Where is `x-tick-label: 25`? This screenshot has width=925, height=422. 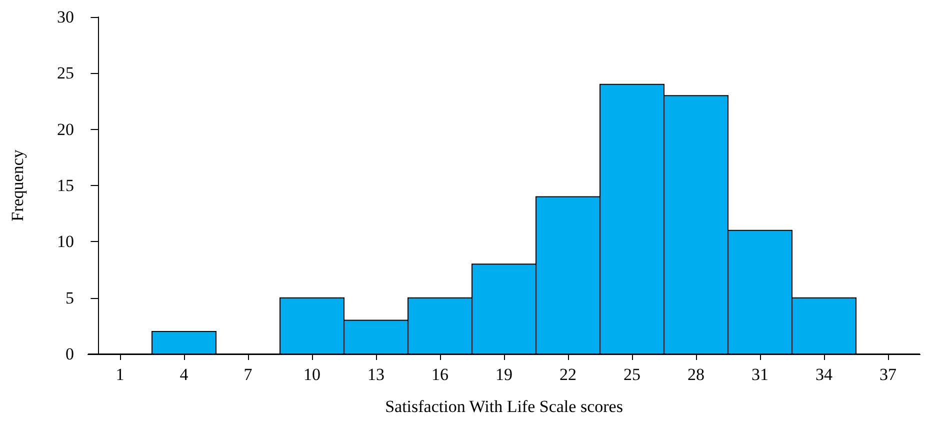
x-tick-label: 25 is located at coordinates (632, 374).